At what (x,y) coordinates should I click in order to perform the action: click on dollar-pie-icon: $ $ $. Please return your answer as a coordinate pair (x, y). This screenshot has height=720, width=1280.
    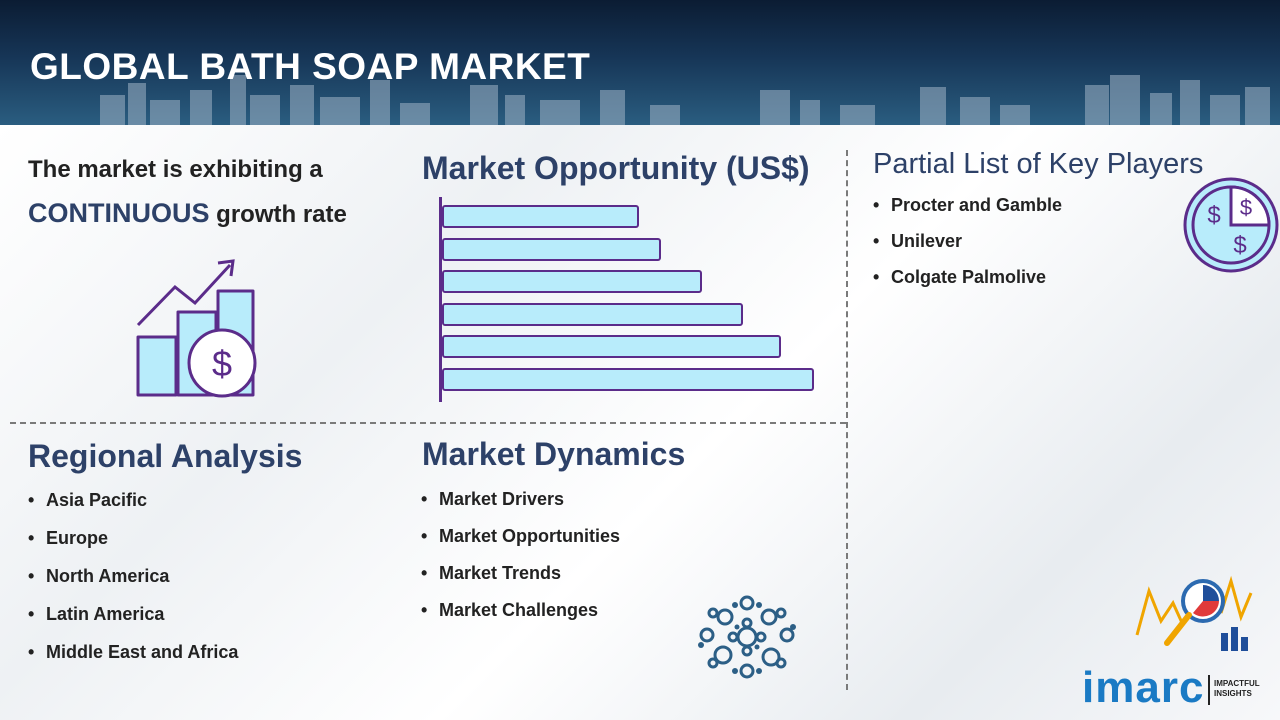
    Looking at the image, I should click on (1231, 225).